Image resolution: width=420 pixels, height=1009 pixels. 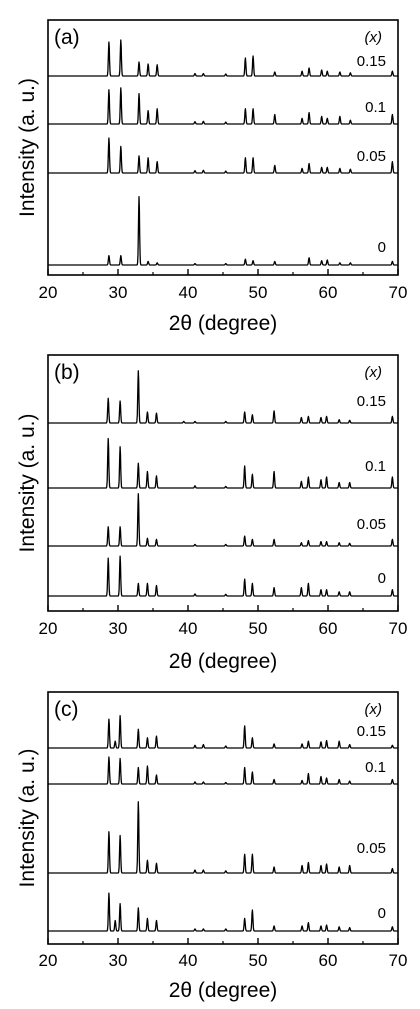 What do you see at coordinates (67, 37) in the screenshot?
I see `panel-label: (a)` at bounding box center [67, 37].